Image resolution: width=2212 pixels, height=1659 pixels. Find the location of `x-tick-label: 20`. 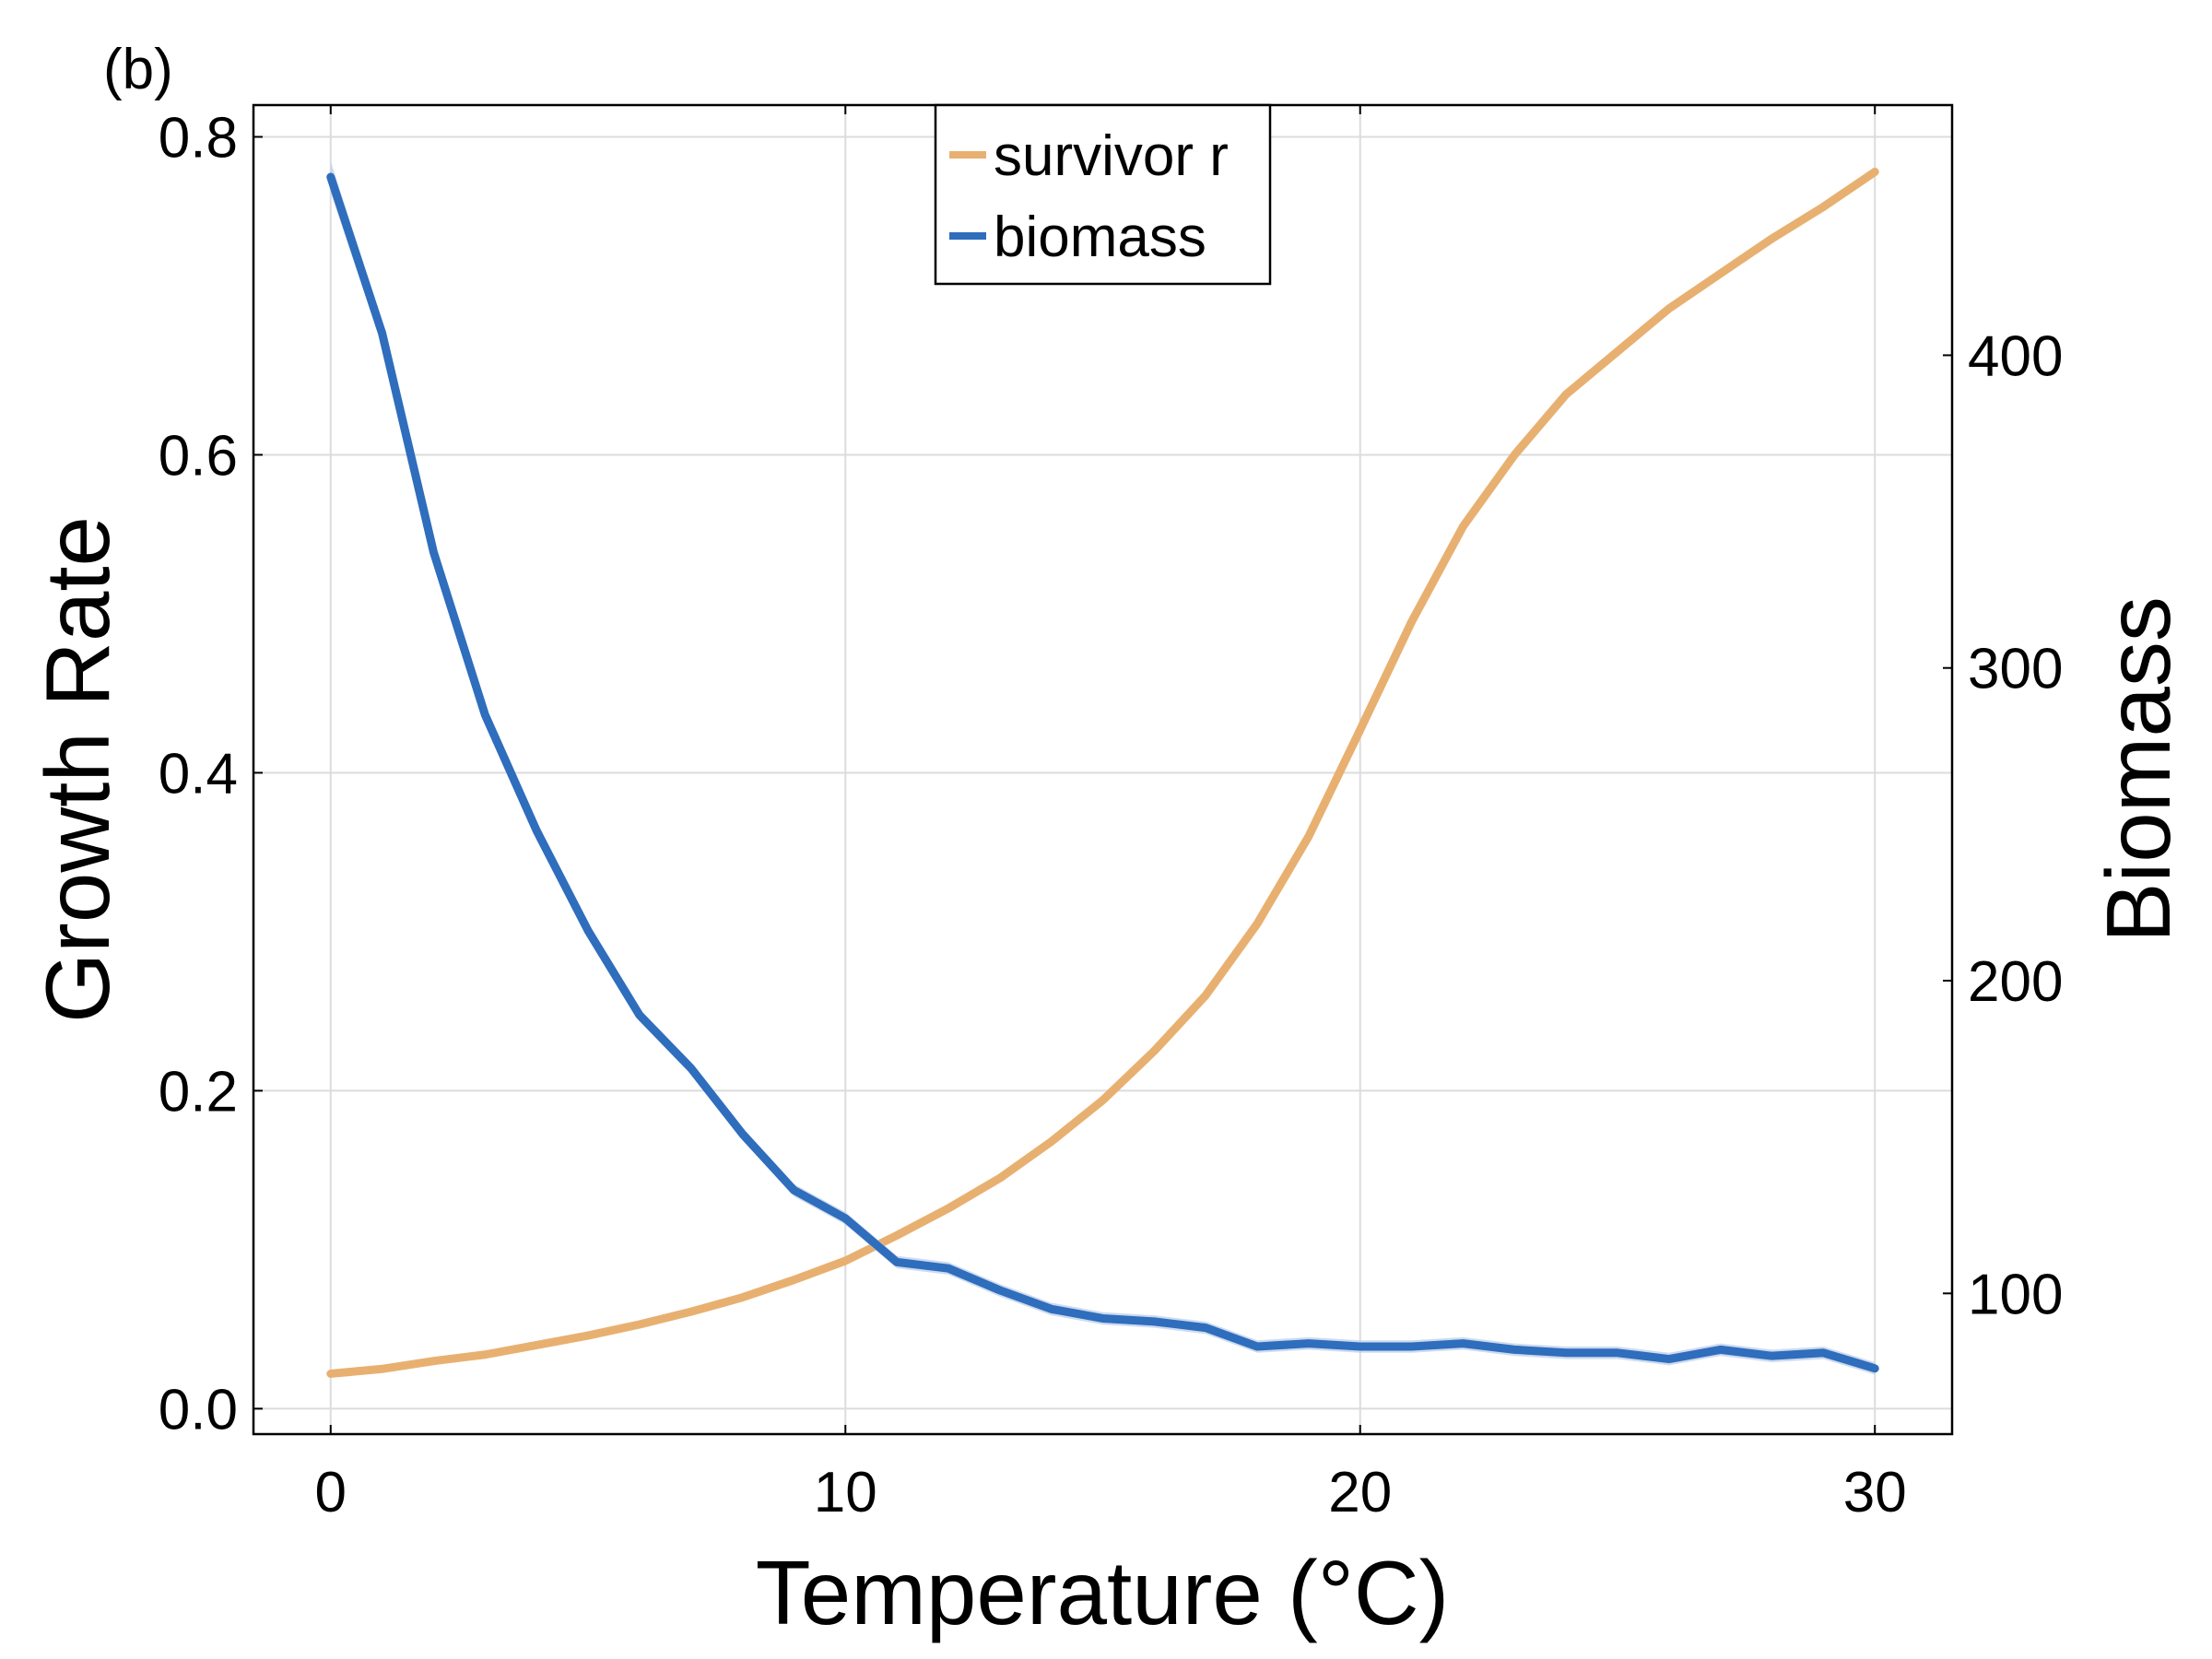

x-tick-label: 20 is located at coordinates (1360, 1492).